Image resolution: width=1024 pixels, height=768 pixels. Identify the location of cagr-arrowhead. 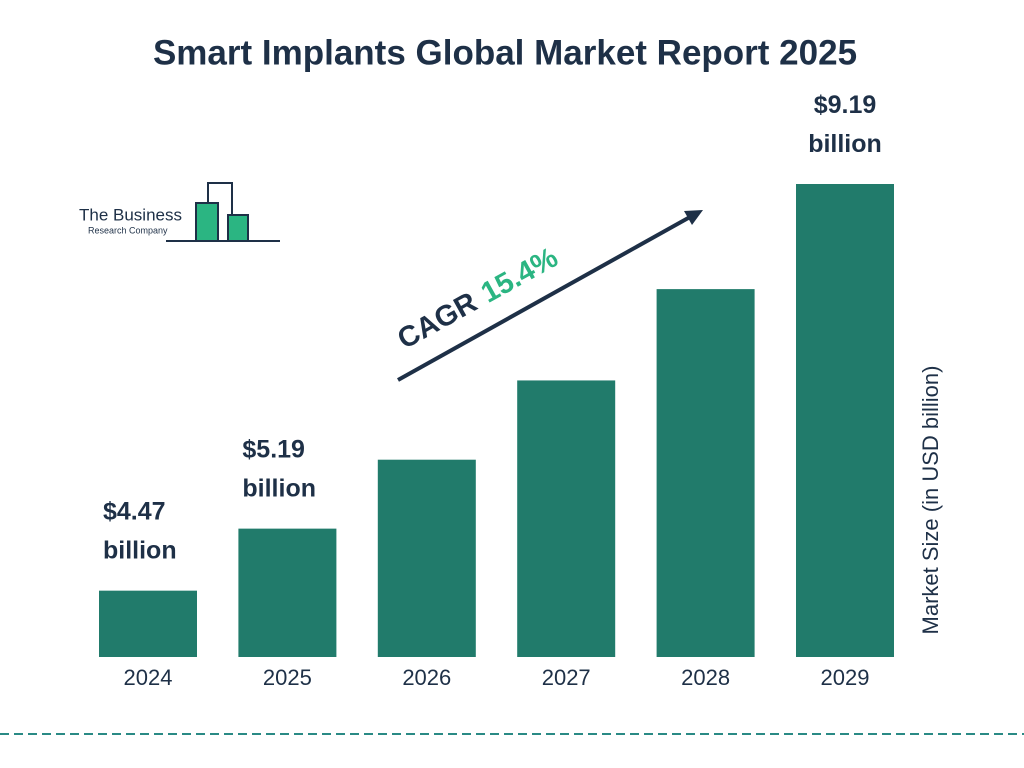
(693, 217).